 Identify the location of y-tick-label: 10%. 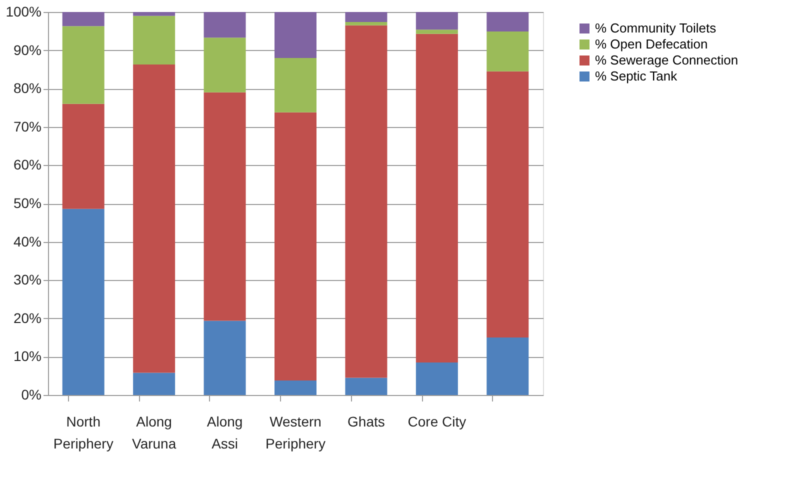
(27, 356).